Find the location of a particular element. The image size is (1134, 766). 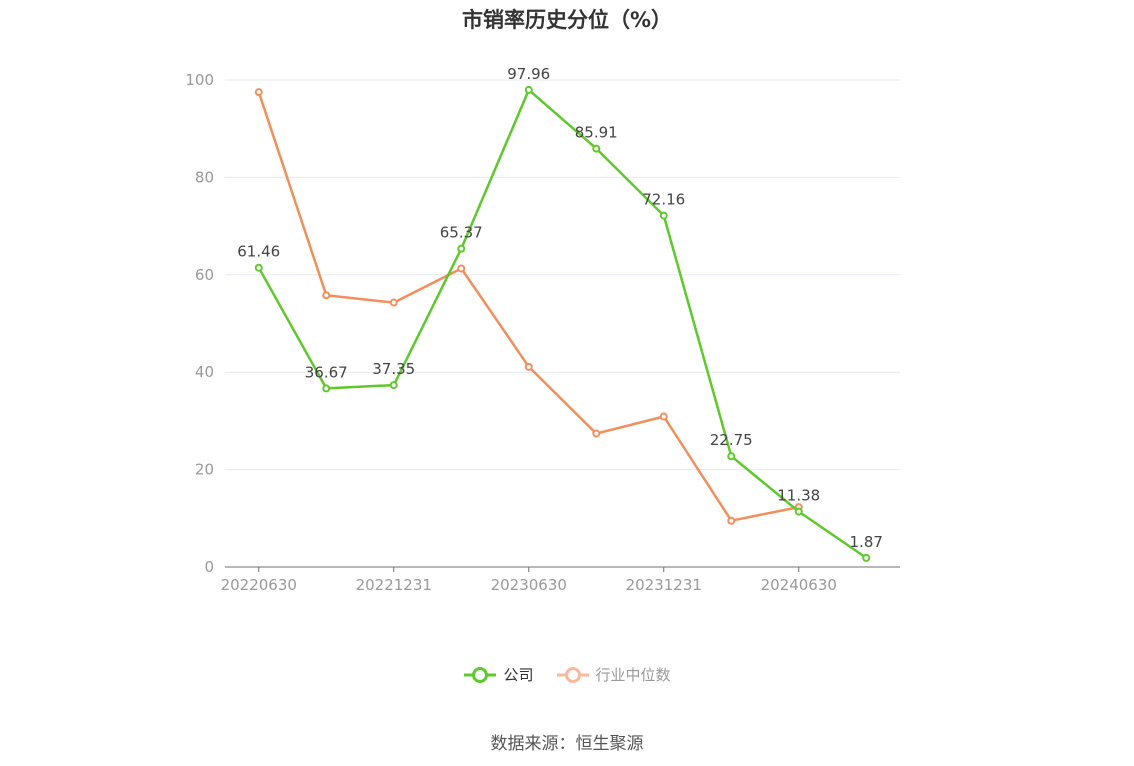

data-label-company: 65.37 is located at coordinates (461, 233).